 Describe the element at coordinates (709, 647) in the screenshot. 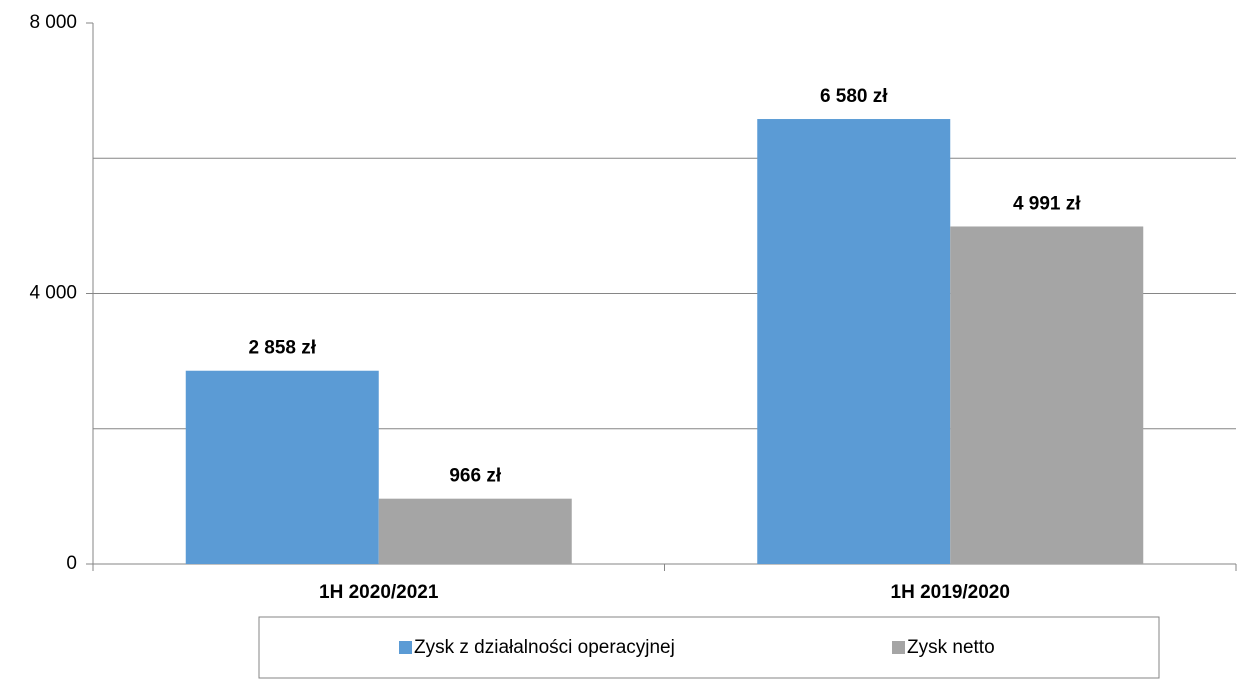

I see `legend-box` at that location.